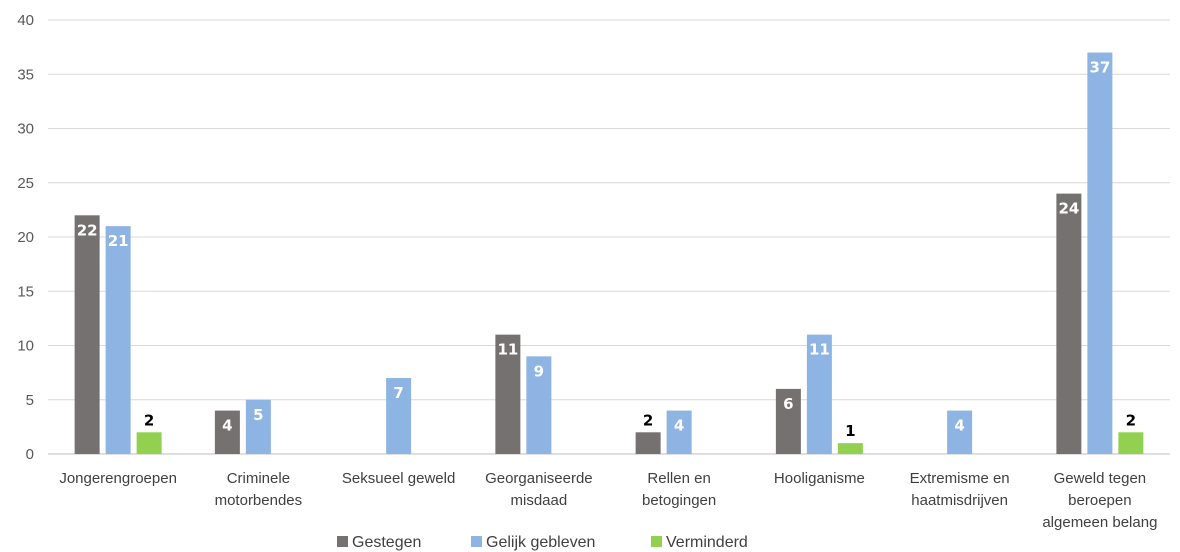 The width and height of the screenshot is (1180, 552). Describe the element at coordinates (25, 129) in the screenshot. I see `y-tick-label: 30` at that location.